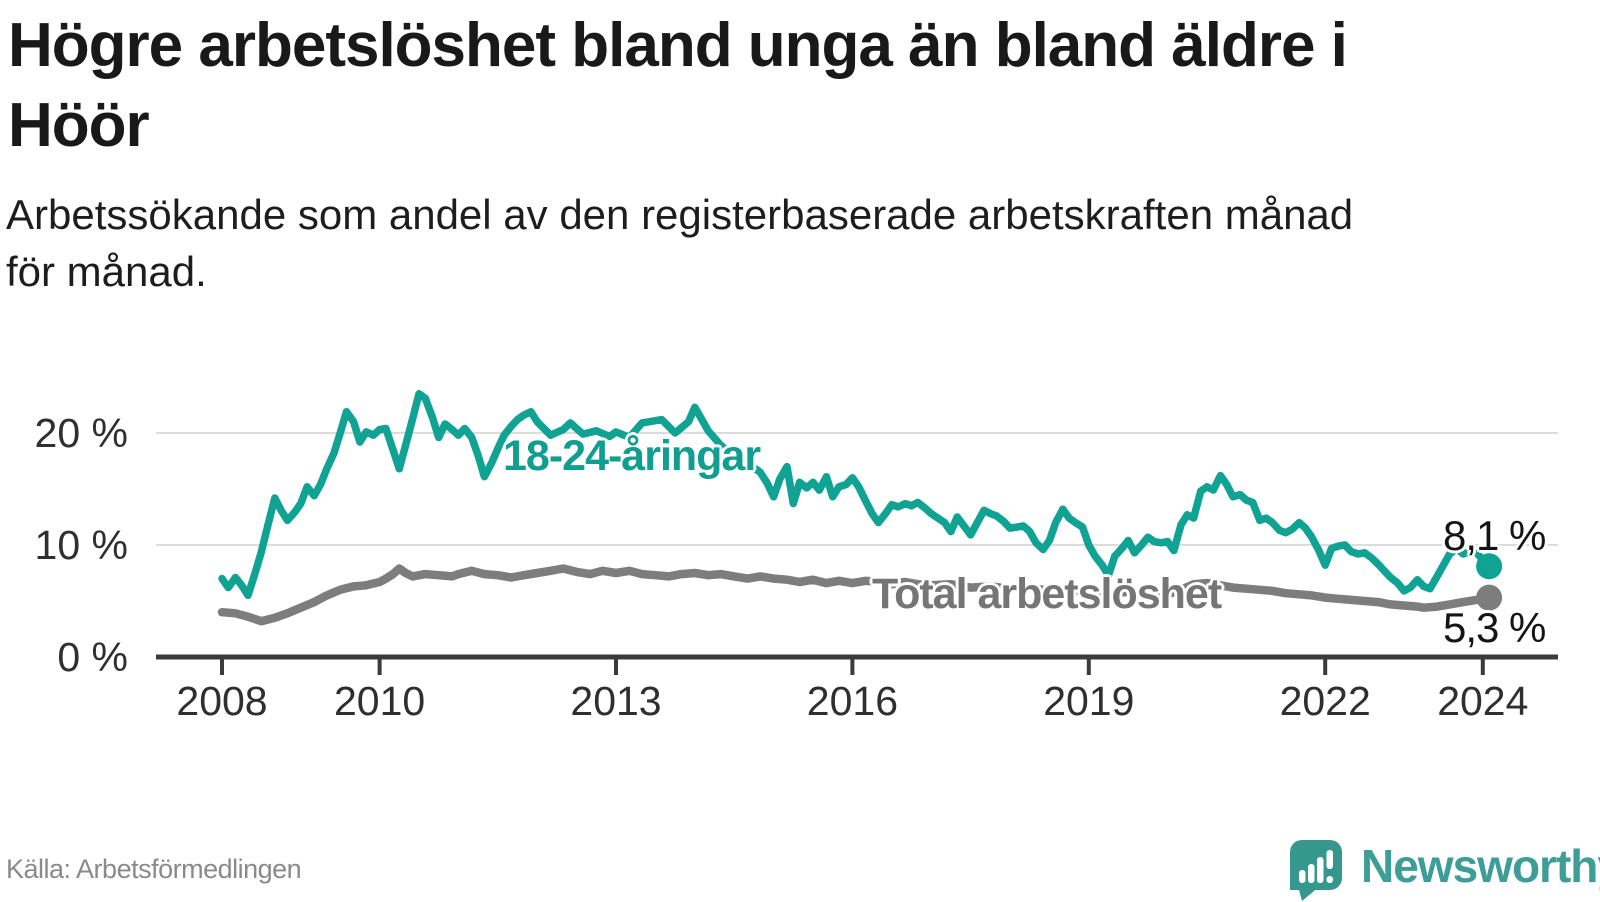  What do you see at coordinates (379, 701) in the screenshot?
I see `x-tick-label-2010: 2010` at bounding box center [379, 701].